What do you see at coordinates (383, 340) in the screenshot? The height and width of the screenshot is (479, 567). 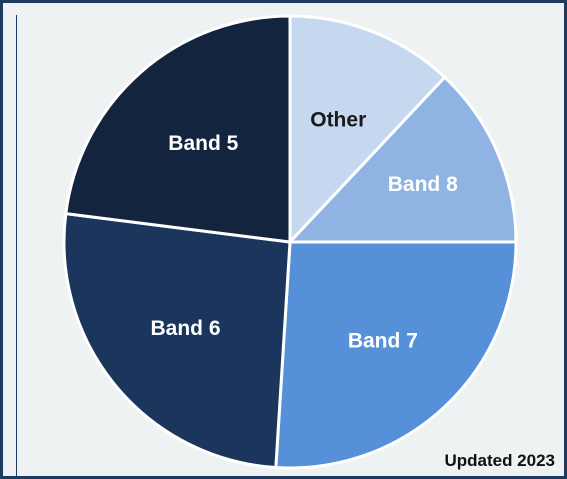 I see `slice-label-band-7: Band 7` at bounding box center [383, 340].